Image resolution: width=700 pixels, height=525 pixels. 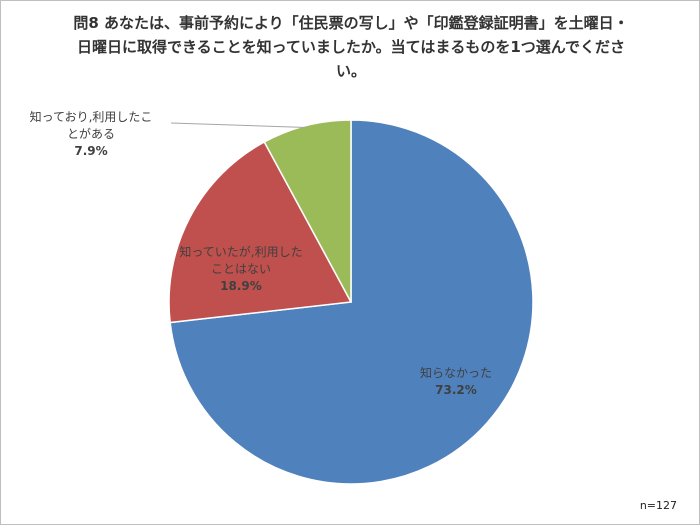 What do you see at coordinates (238, 125) in the screenshot?
I see `leader-line` at bounding box center [238, 125].